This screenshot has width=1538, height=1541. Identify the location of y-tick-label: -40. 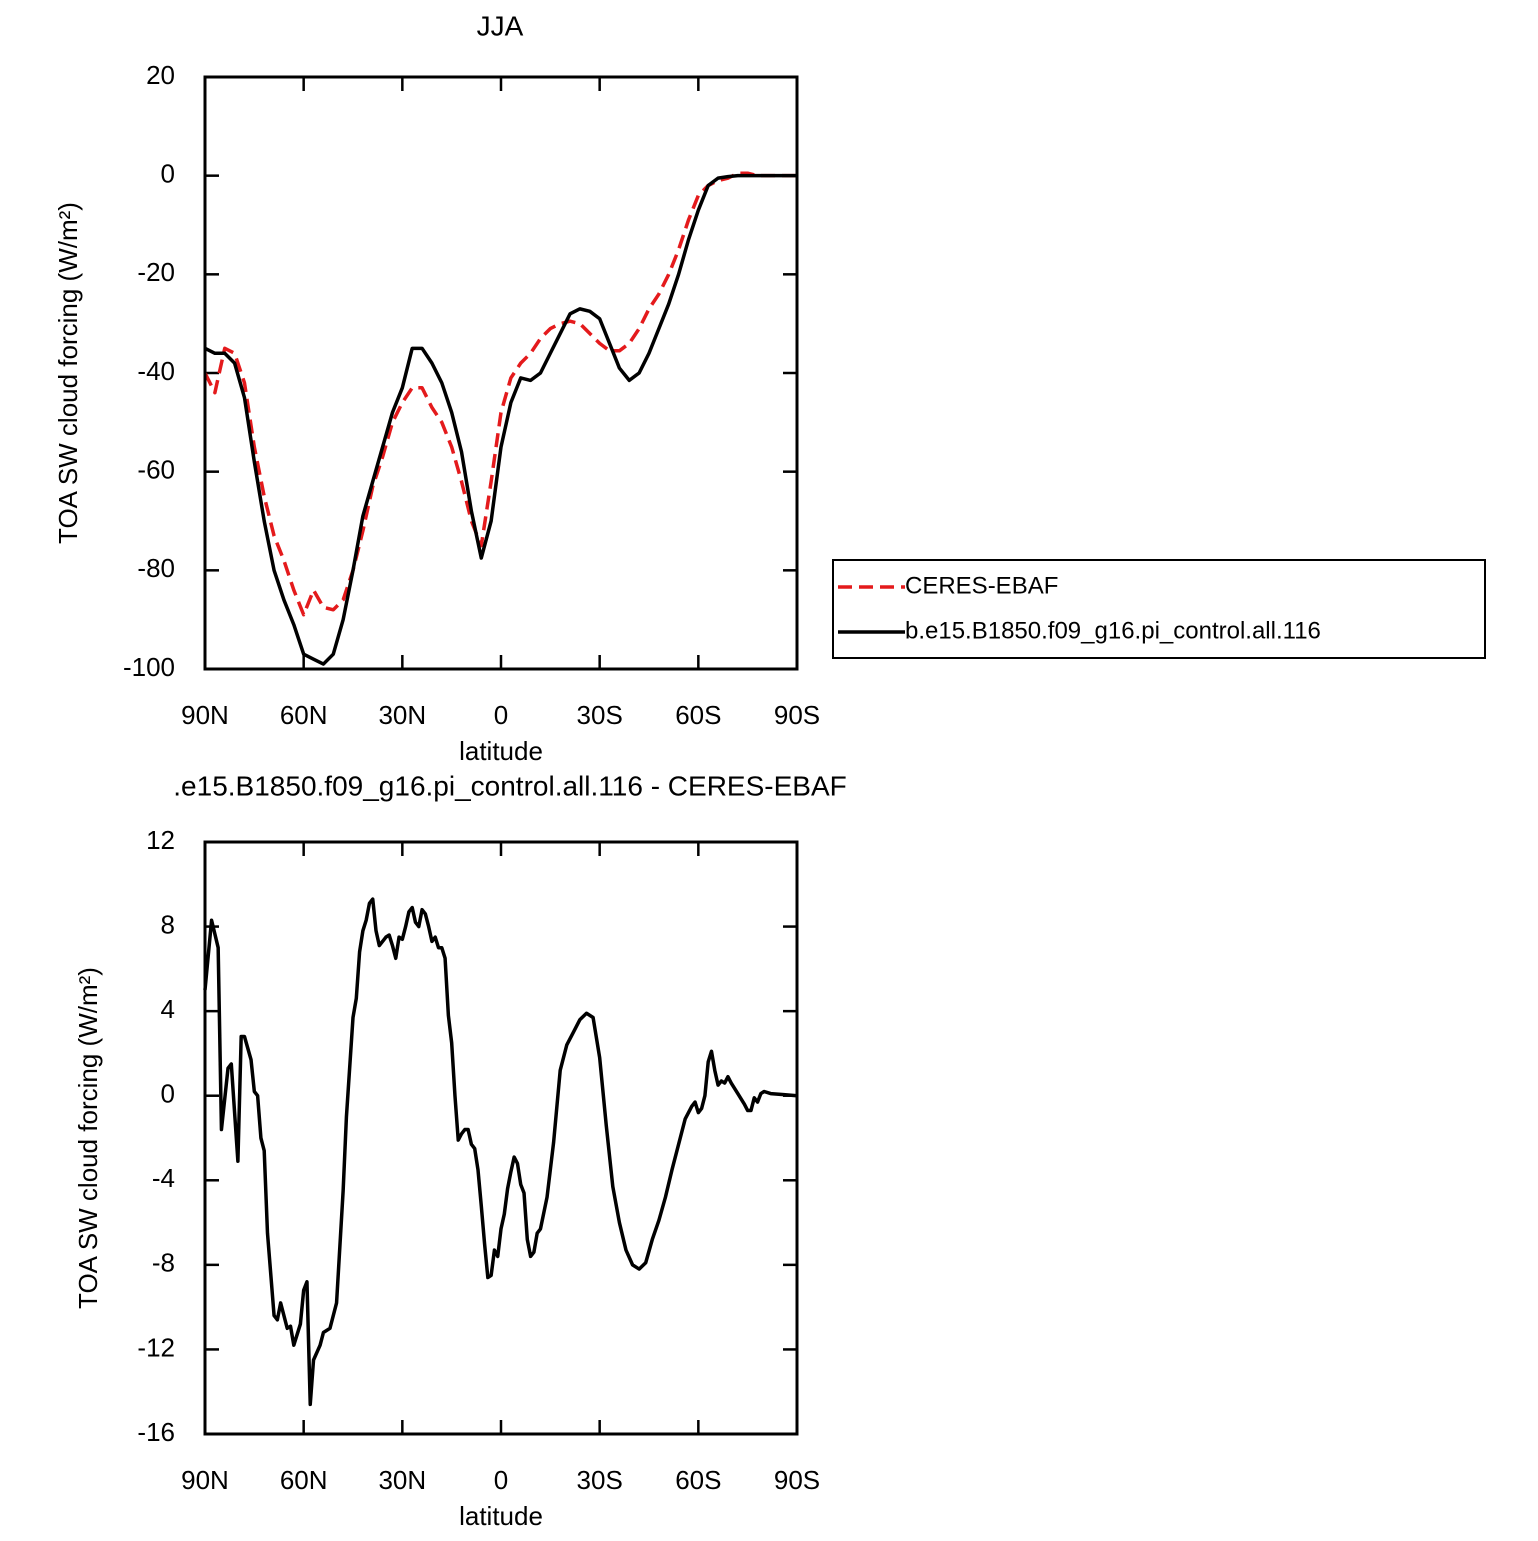
(156, 371).